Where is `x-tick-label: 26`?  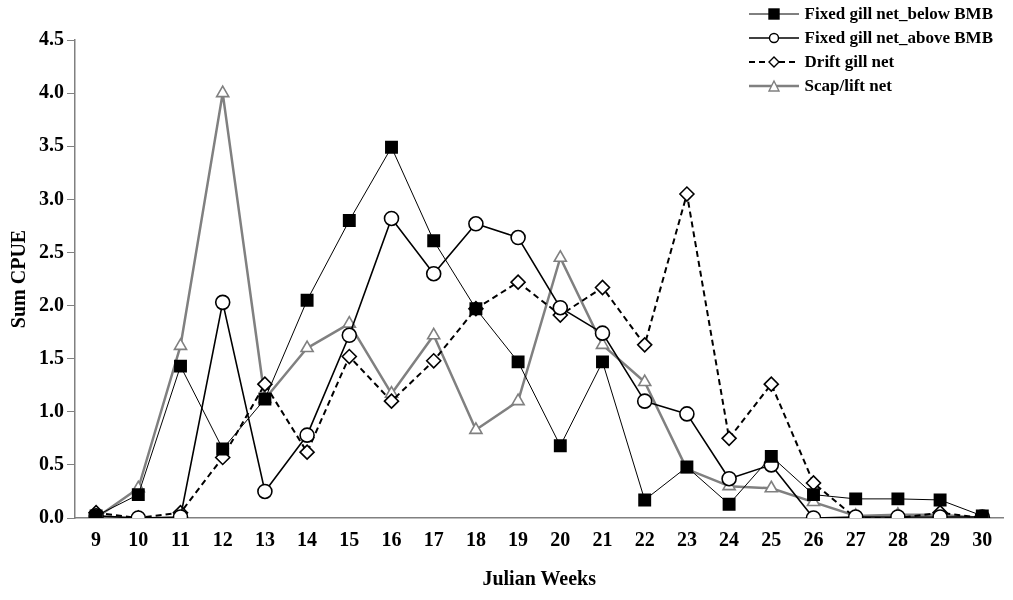 x-tick-label: 26 is located at coordinates (813, 539).